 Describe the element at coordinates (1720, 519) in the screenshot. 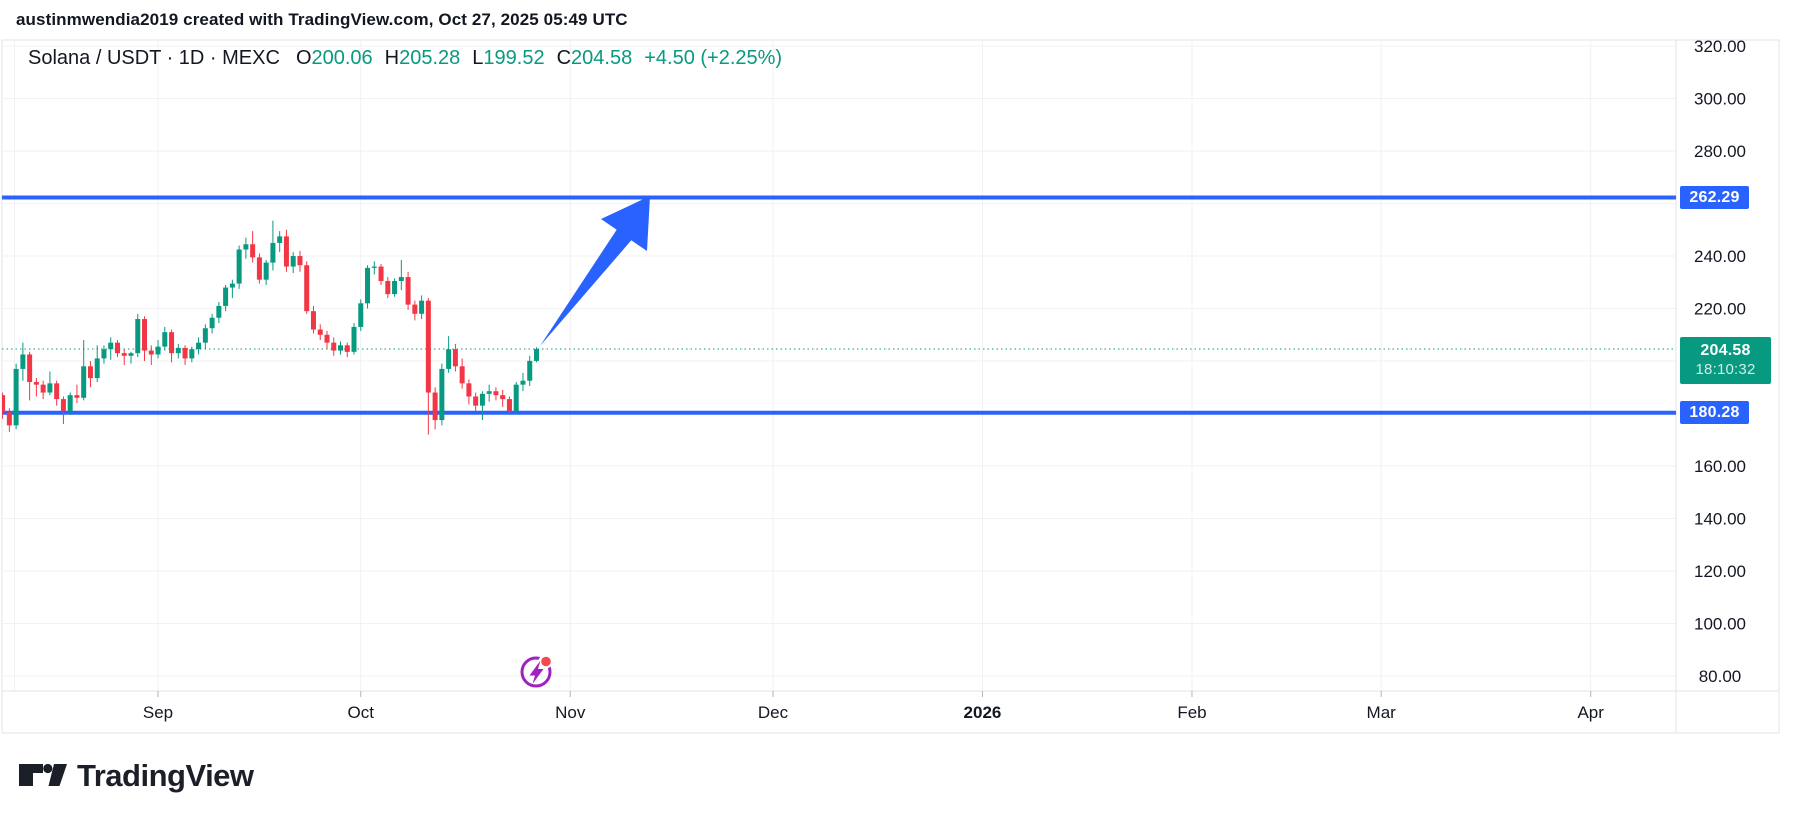

I see `price-axis-label: 140.00` at that location.